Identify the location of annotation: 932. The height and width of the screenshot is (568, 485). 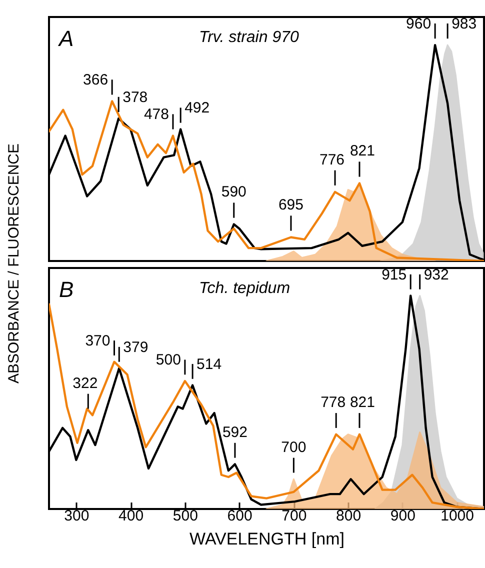
(436, 275).